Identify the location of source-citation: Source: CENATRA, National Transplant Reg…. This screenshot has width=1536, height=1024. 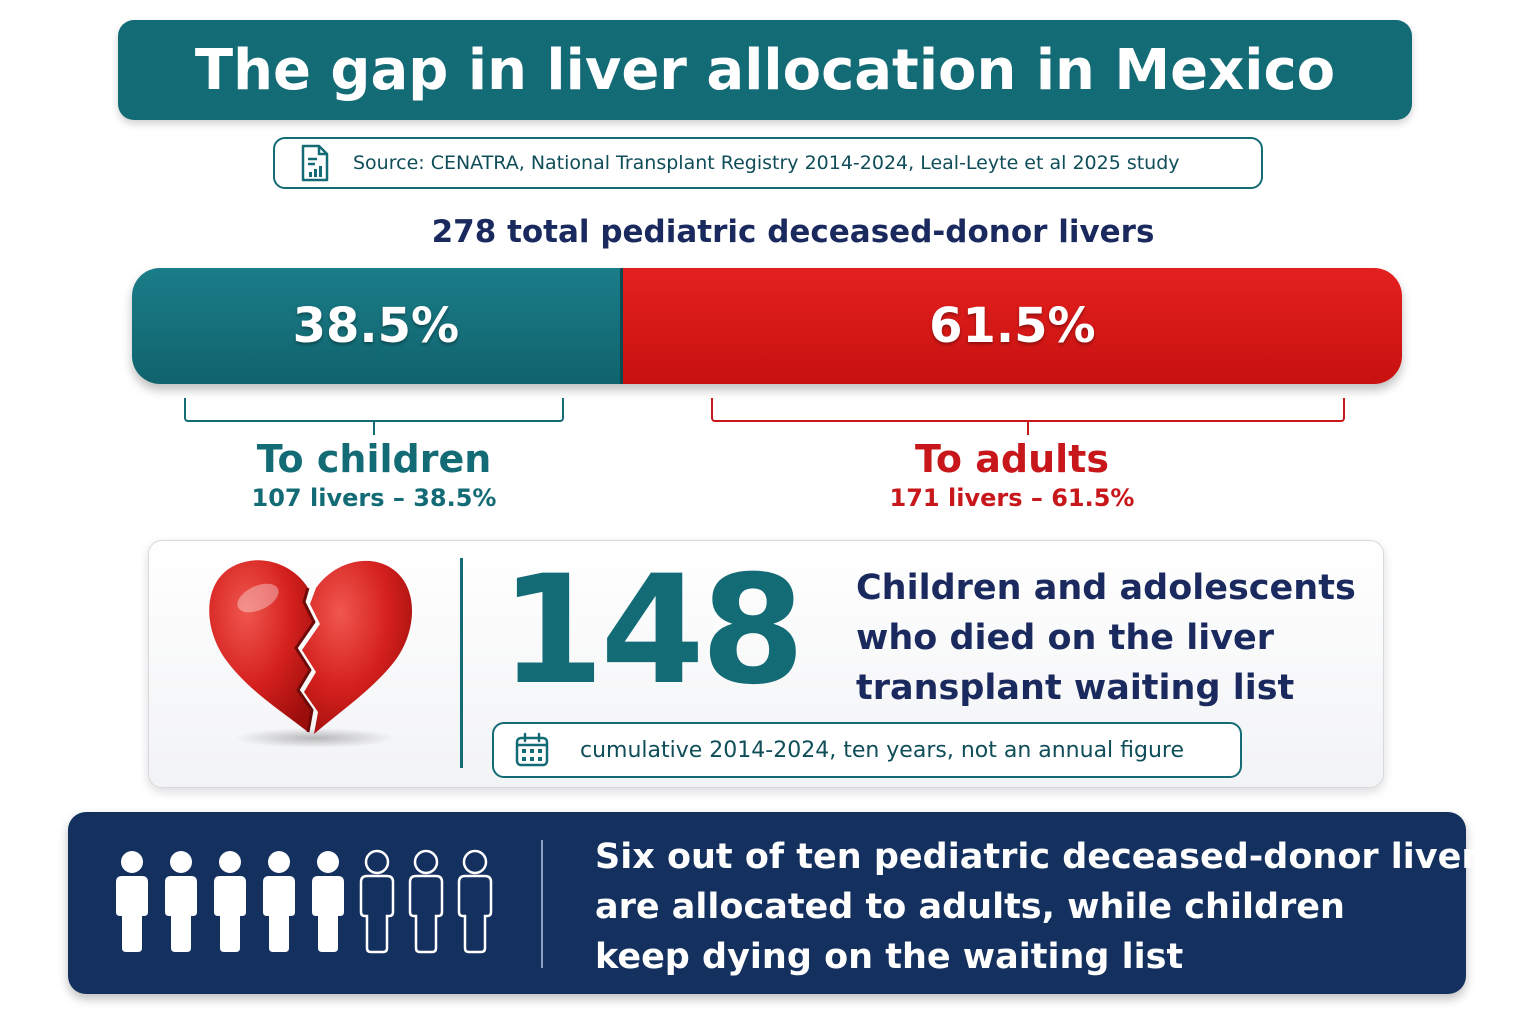
(768, 163).